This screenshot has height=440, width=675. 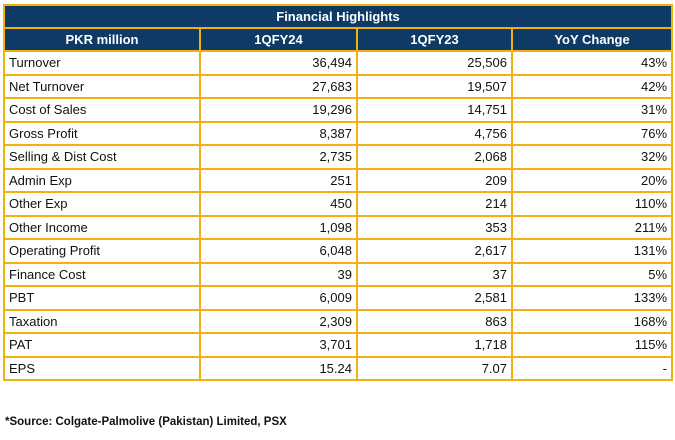 I want to click on row-label: Gross Profit, so click(x=102, y=133).